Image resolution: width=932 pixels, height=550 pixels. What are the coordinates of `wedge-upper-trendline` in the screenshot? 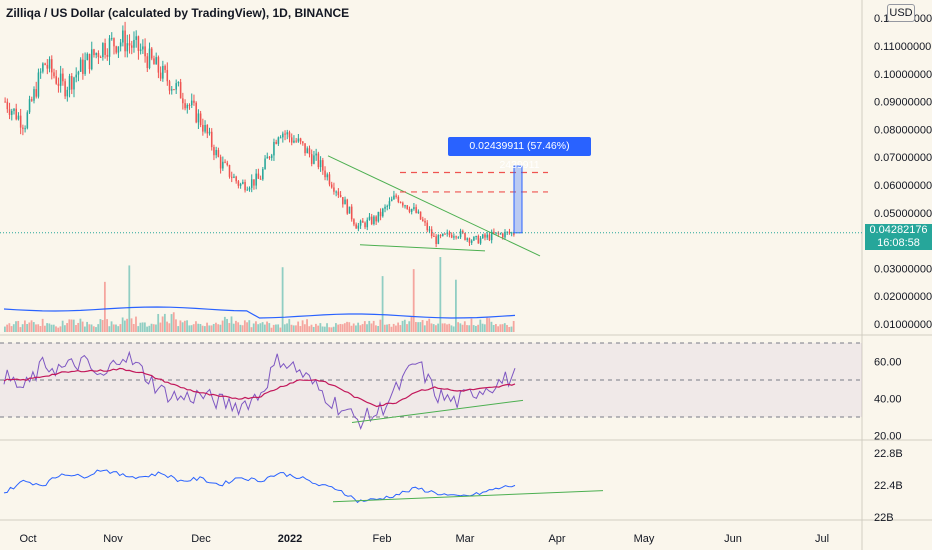 It's located at (434, 206).